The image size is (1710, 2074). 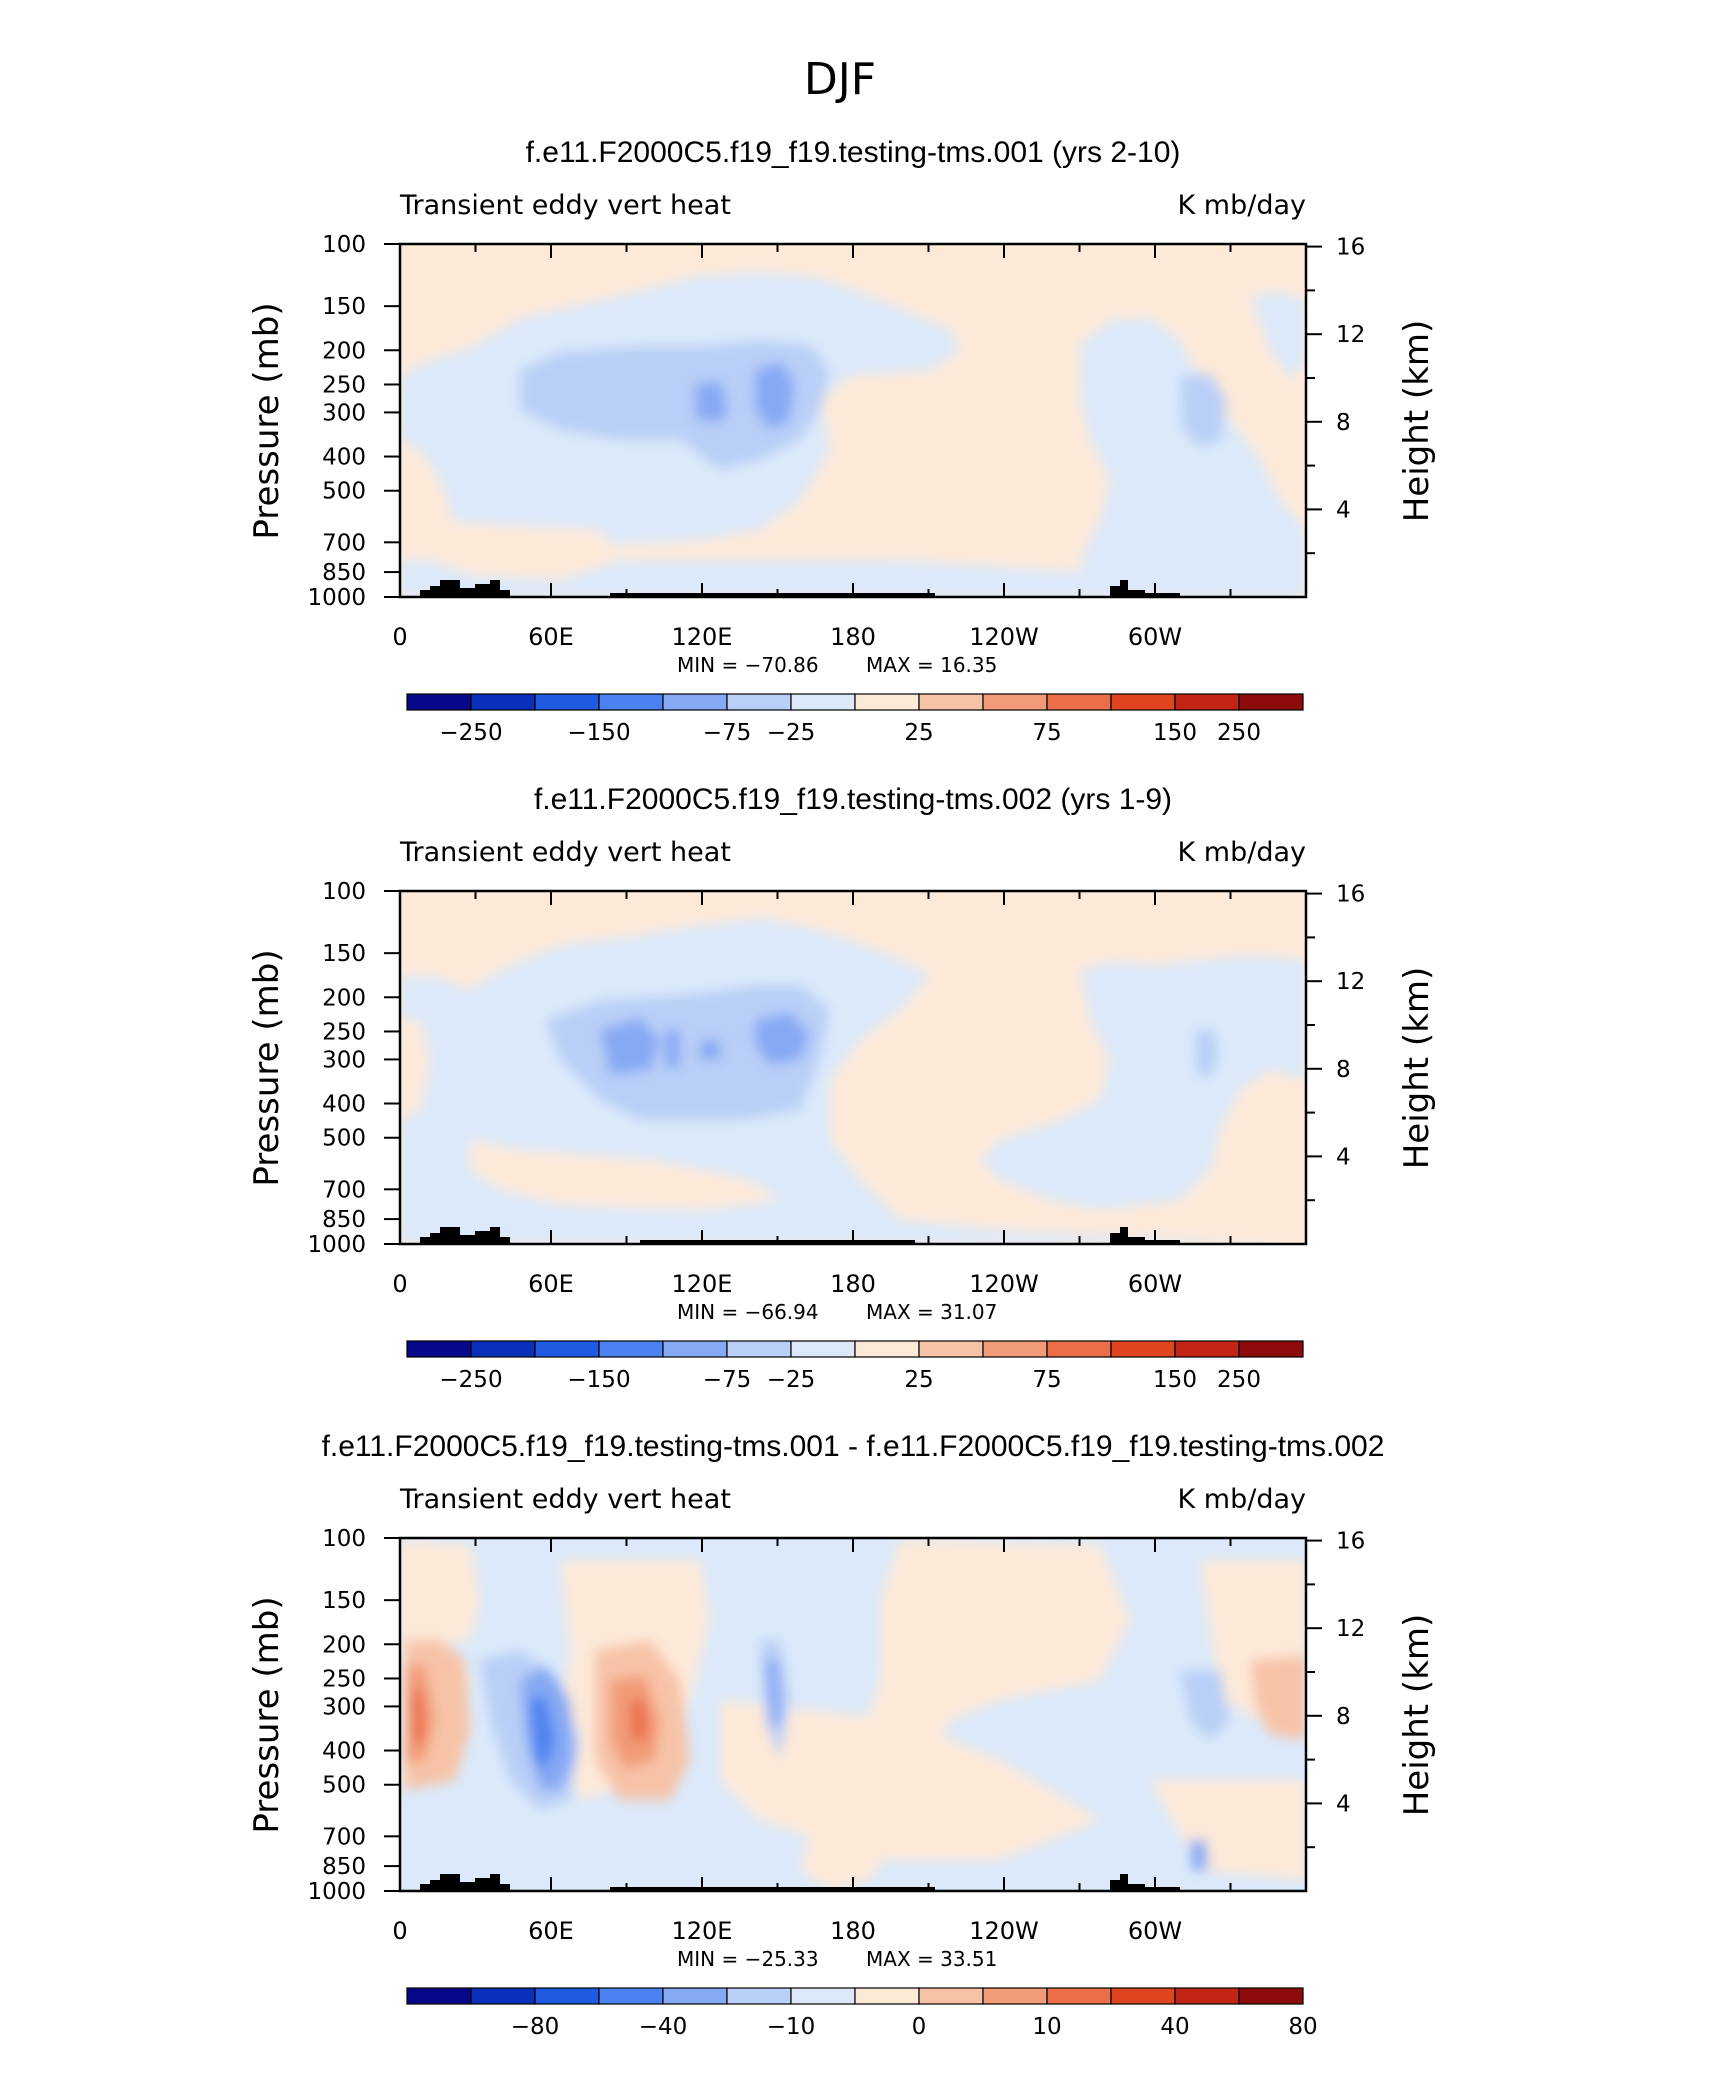 I want to click on max-label: MAX = 16.35, so click(x=931, y=665).